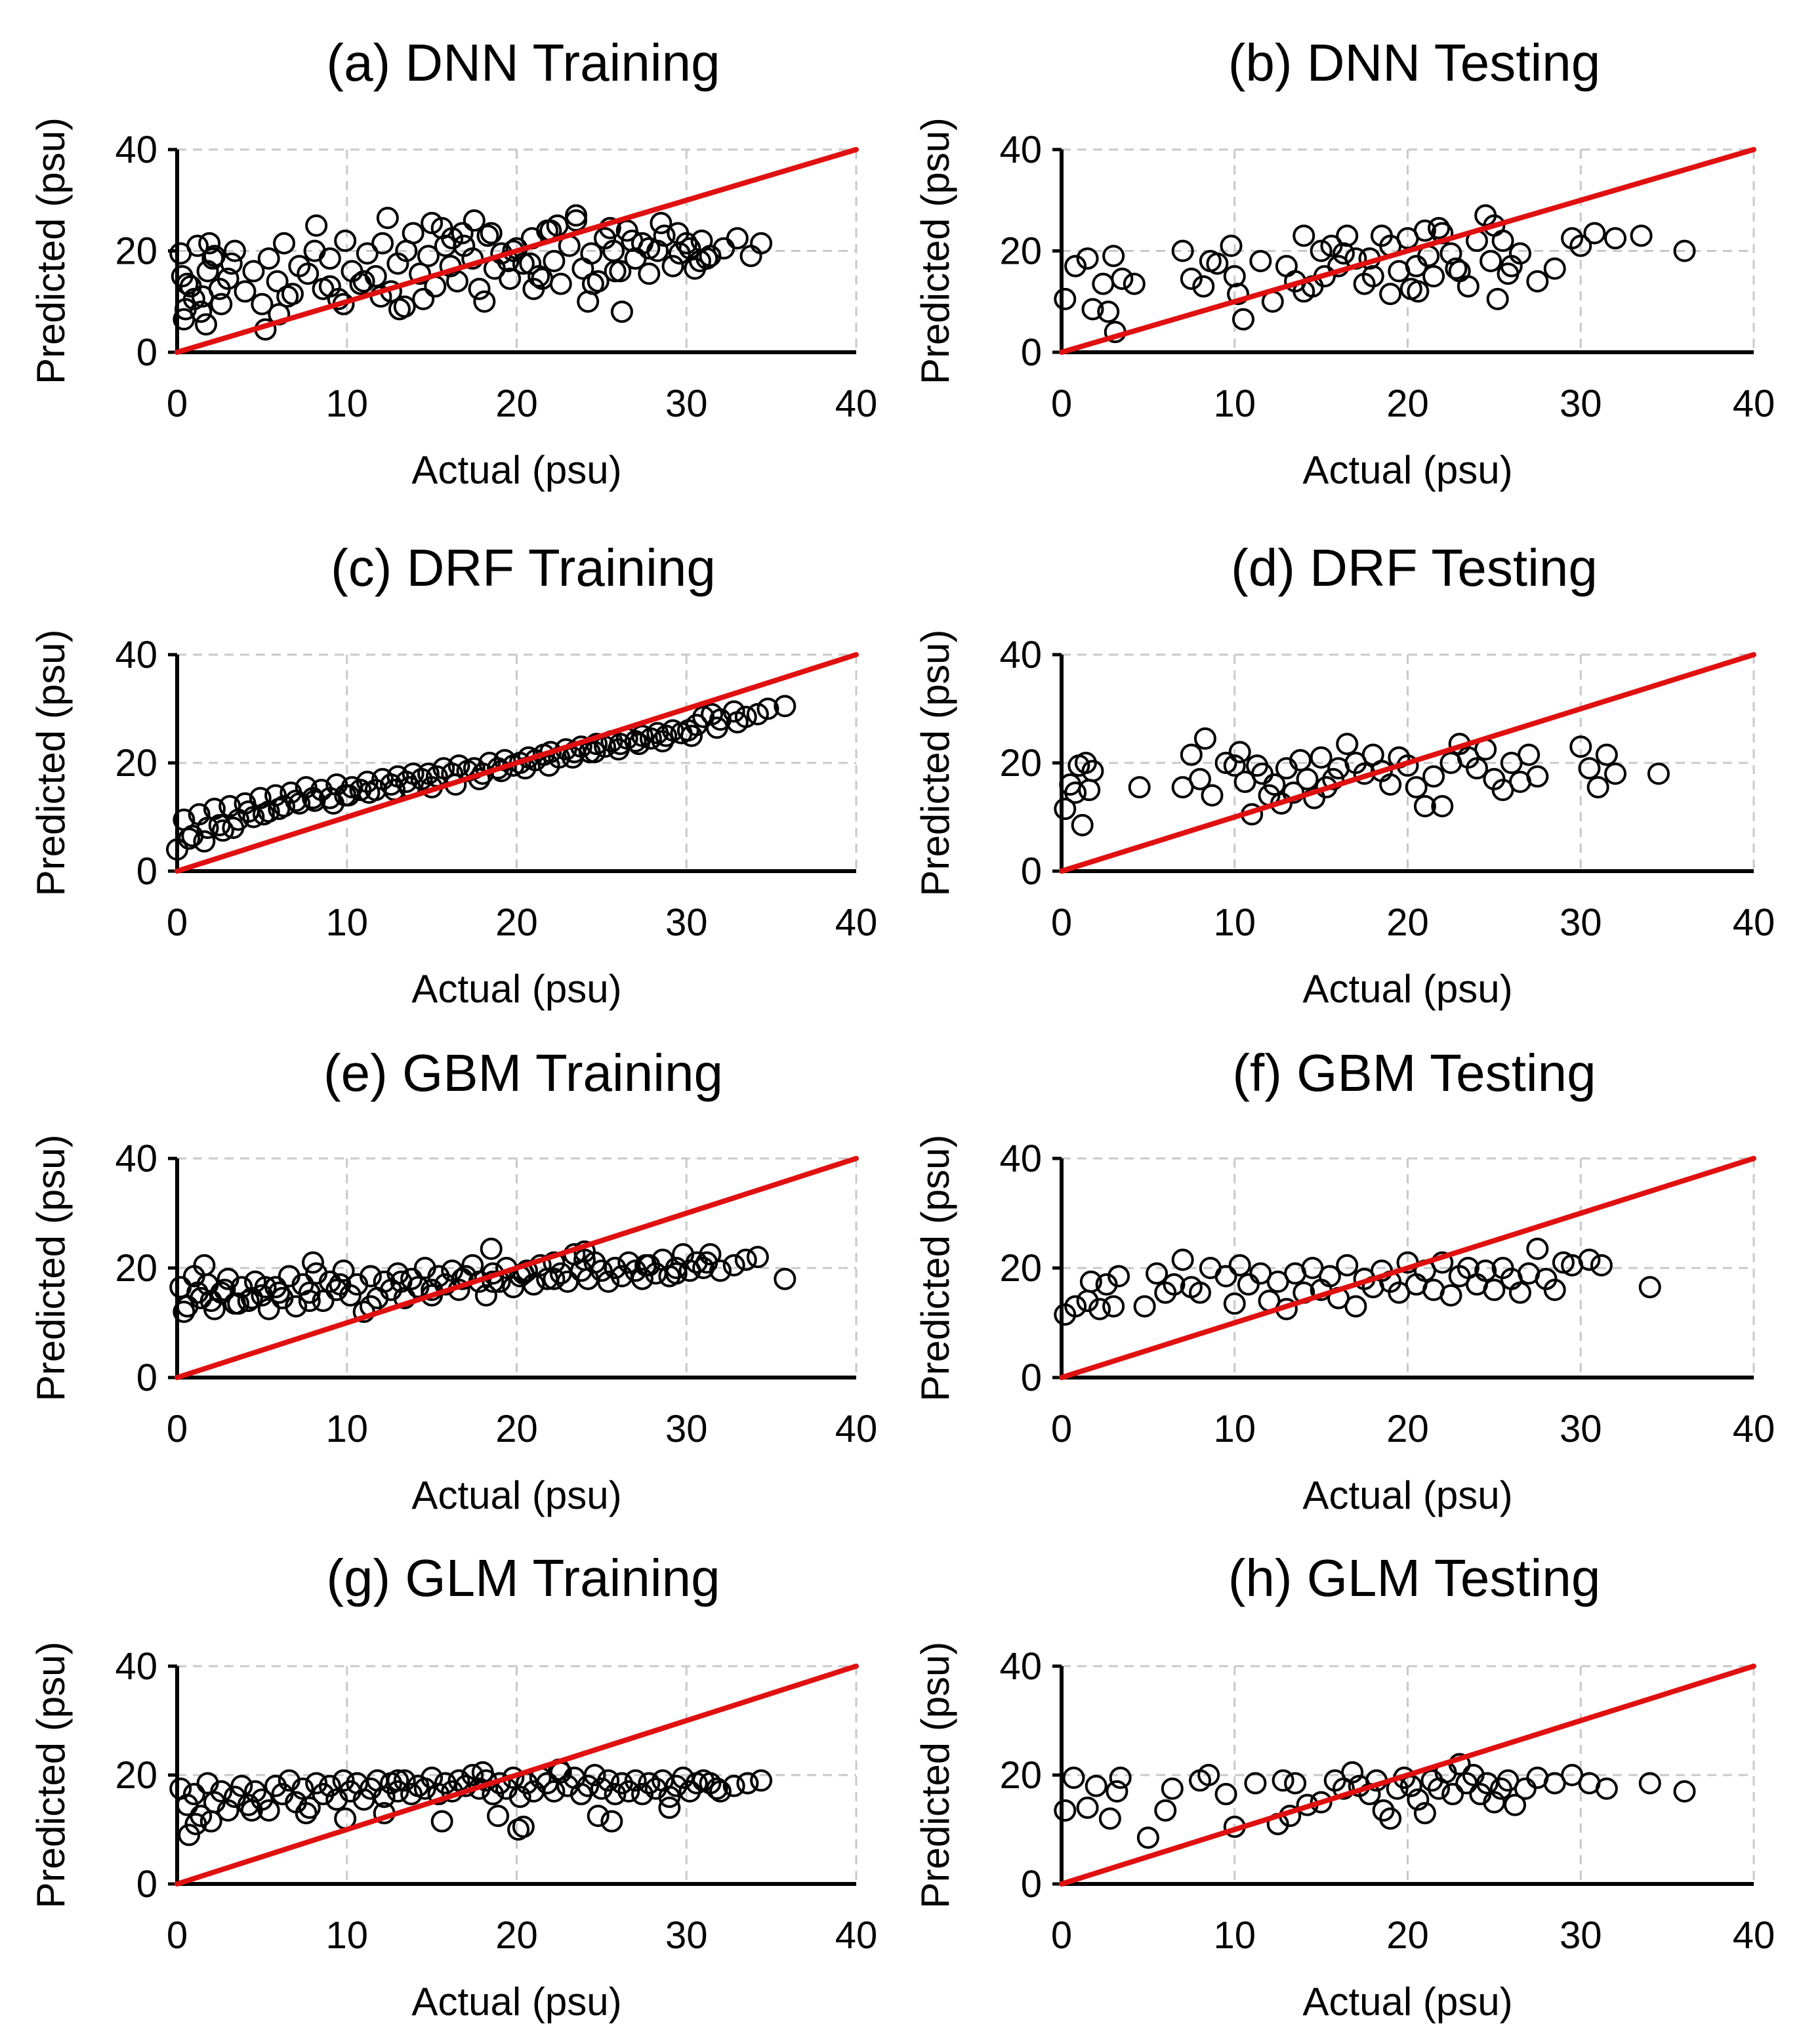 This screenshot has width=1801, height=2044. I want to click on chart-g-x-tick-label: 20, so click(516, 1935).